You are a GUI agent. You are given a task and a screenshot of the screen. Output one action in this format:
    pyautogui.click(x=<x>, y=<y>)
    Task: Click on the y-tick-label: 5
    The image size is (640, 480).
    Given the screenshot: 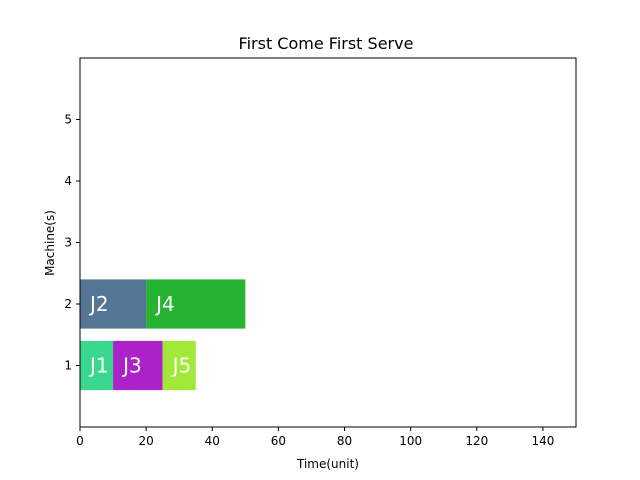 What is the action you would take?
    pyautogui.click(x=68, y=120)
    